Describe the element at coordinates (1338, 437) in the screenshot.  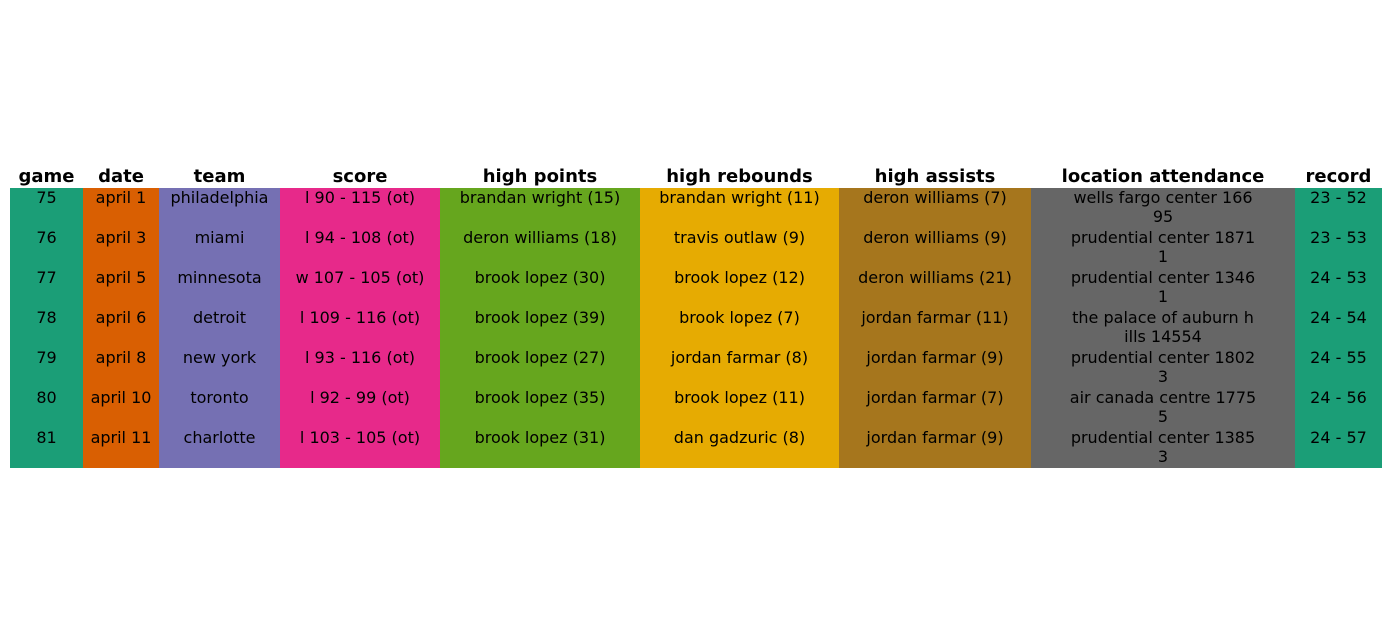
I see `table-cell: 24 - 57` at that location.